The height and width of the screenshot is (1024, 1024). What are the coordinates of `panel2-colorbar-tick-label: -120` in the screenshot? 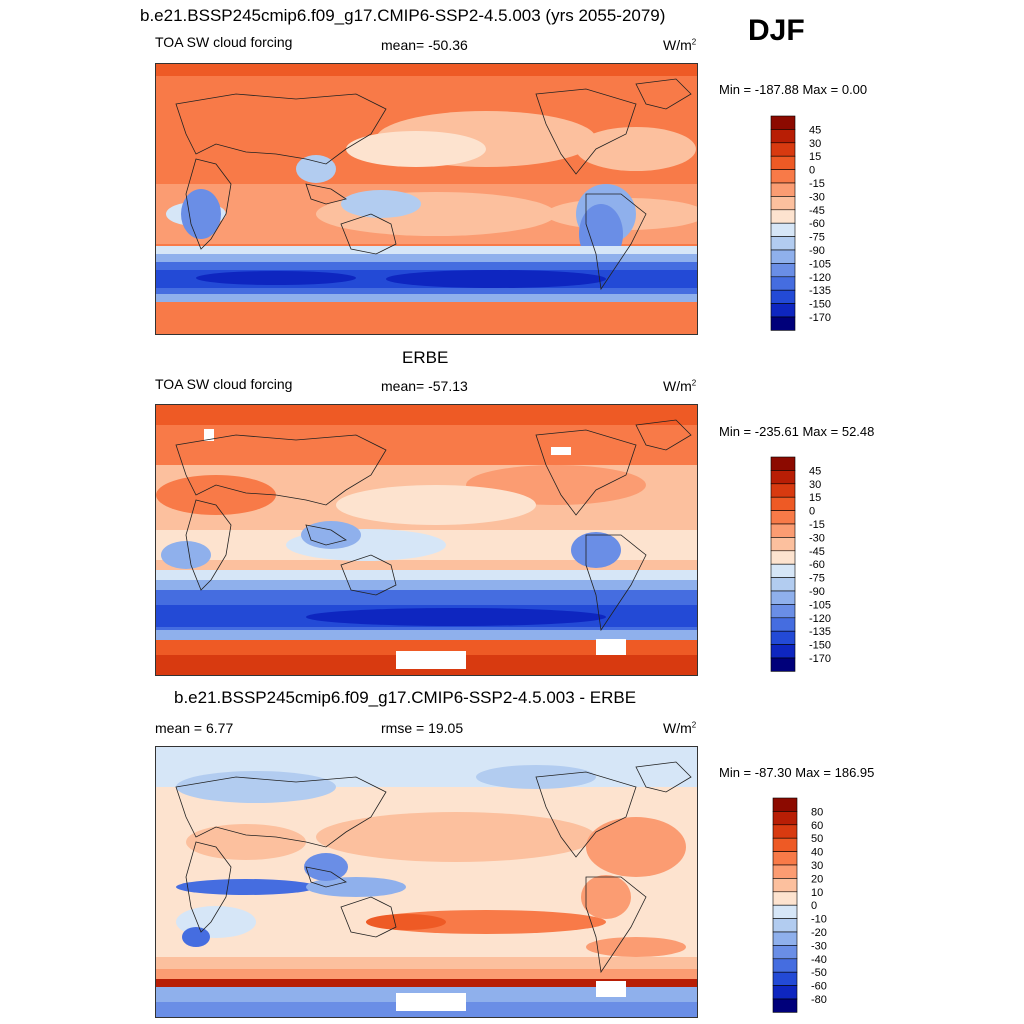 It's located at (820, 619).